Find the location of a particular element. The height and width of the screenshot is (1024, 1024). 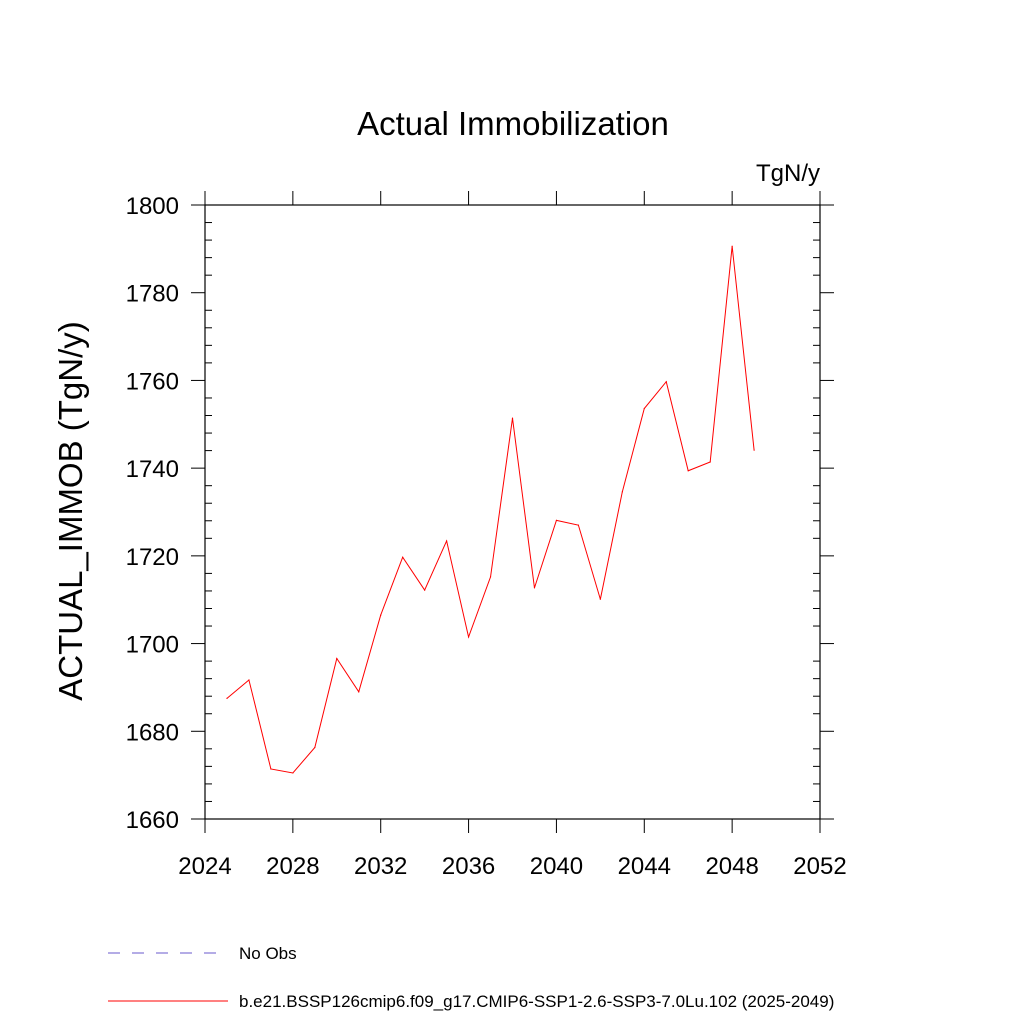

x-tick-label: 2044 is located at coordinates (644, 866).